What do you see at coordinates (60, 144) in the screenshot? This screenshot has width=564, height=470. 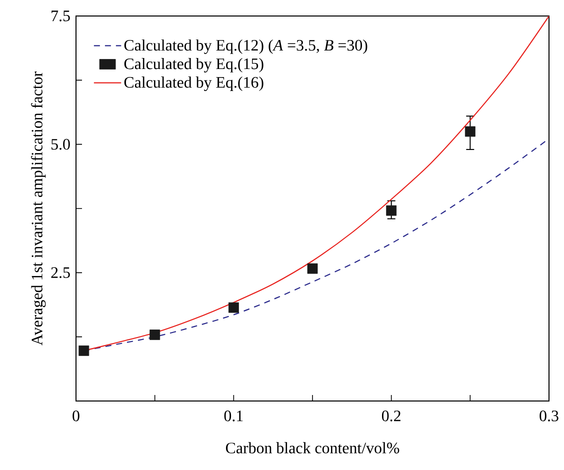 I see `y-tick-label: 5.0` at bounding box center [60, 144].